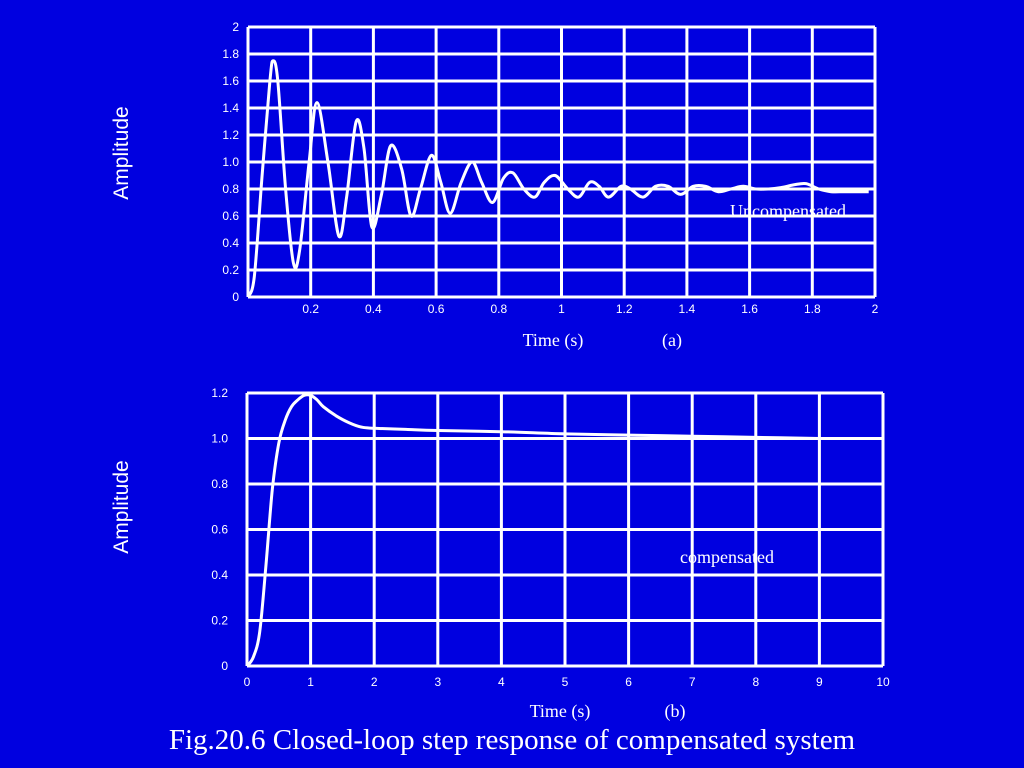  I want to click on x-tick-label-b-1: 1, so click(310, 682).